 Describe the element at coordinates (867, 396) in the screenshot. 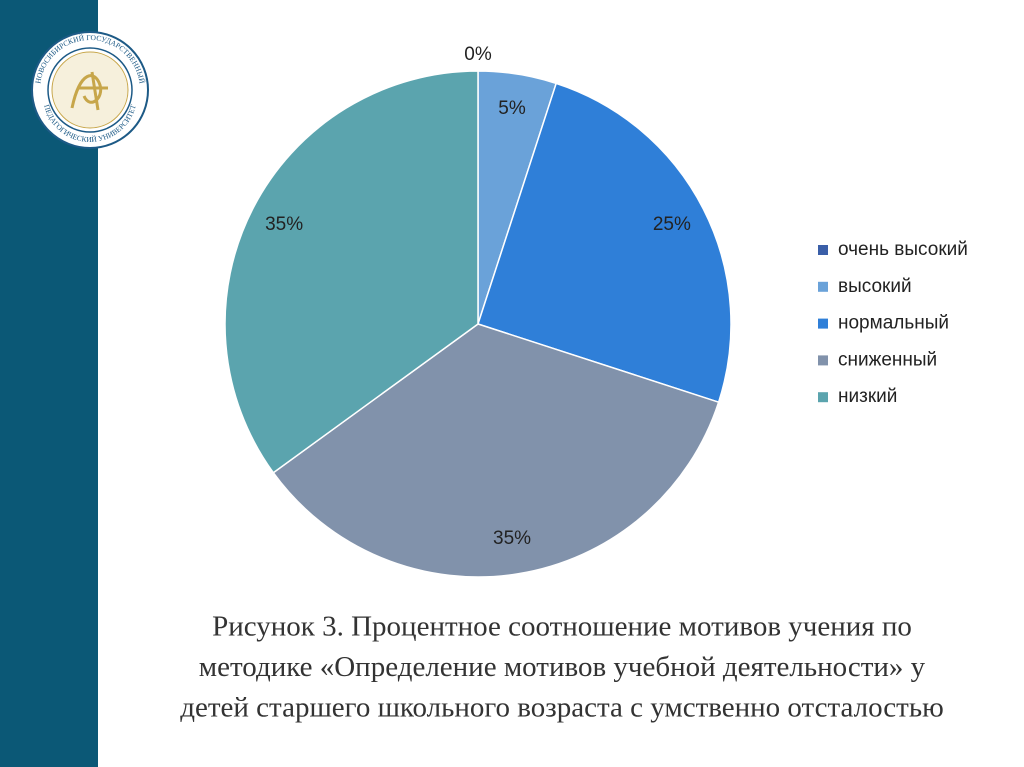

I see `legend-label: низкий` at that location.